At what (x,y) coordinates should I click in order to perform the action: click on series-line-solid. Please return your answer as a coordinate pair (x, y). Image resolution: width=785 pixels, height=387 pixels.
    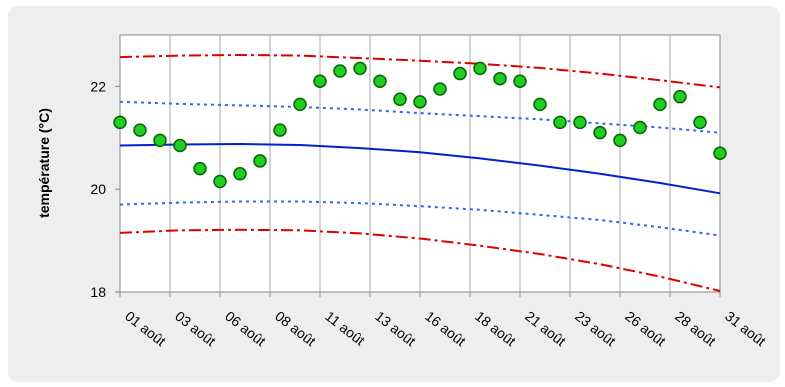
    Looking at the image, I should click on (420, 169).